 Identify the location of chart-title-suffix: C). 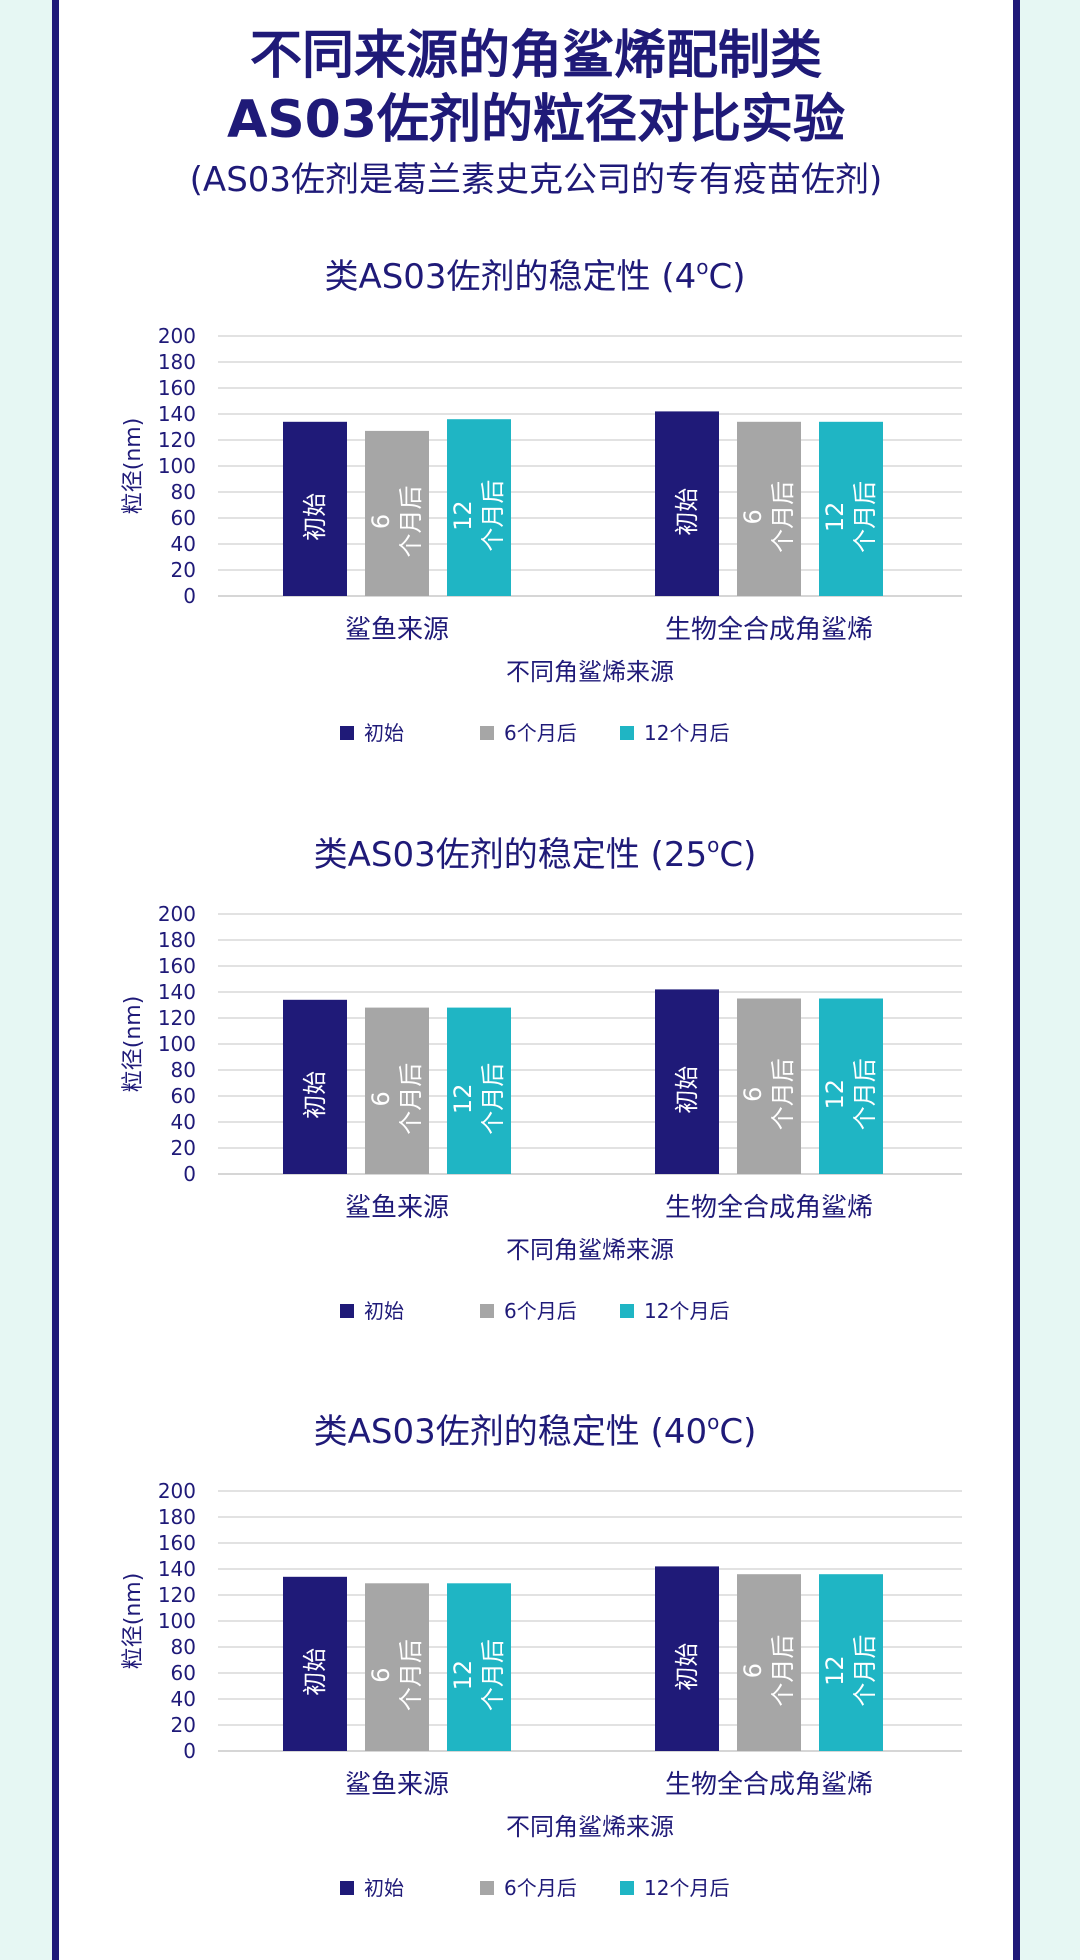
(727, 277).